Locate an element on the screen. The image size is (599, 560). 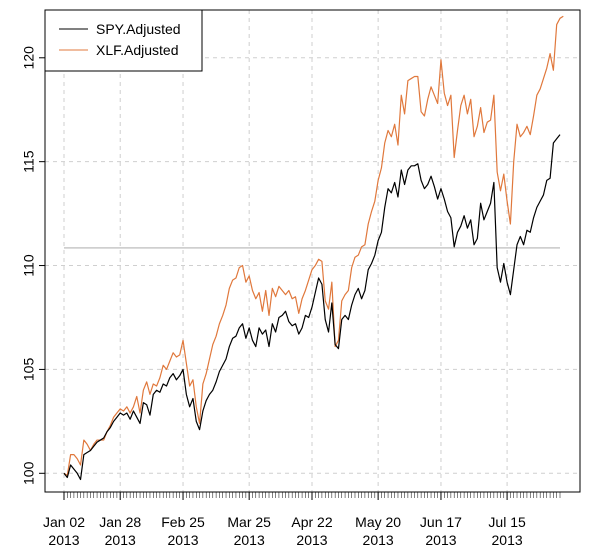
x-tick-label: May 20 is located at coordinates (378, 522).